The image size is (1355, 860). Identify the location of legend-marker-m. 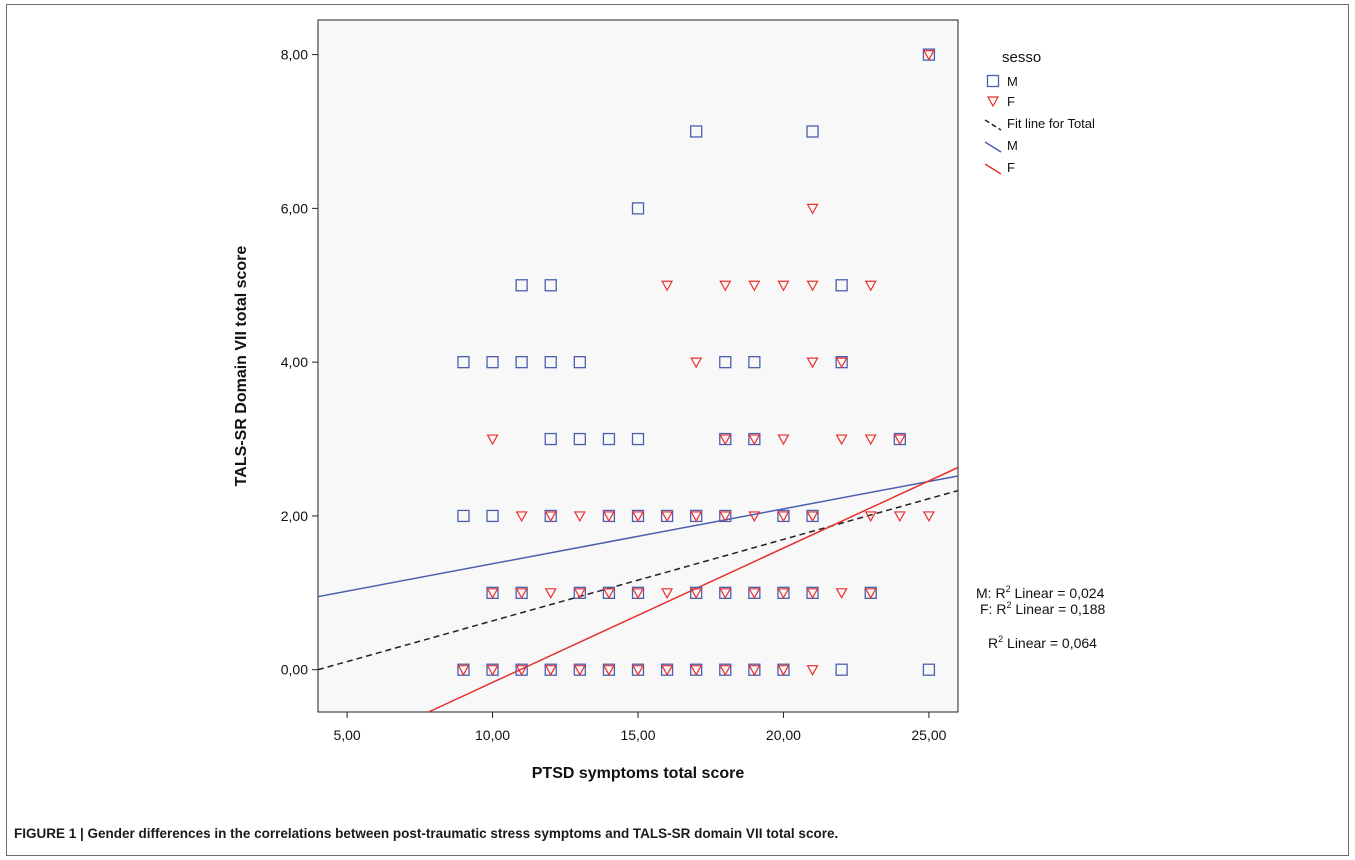
(993, 81).